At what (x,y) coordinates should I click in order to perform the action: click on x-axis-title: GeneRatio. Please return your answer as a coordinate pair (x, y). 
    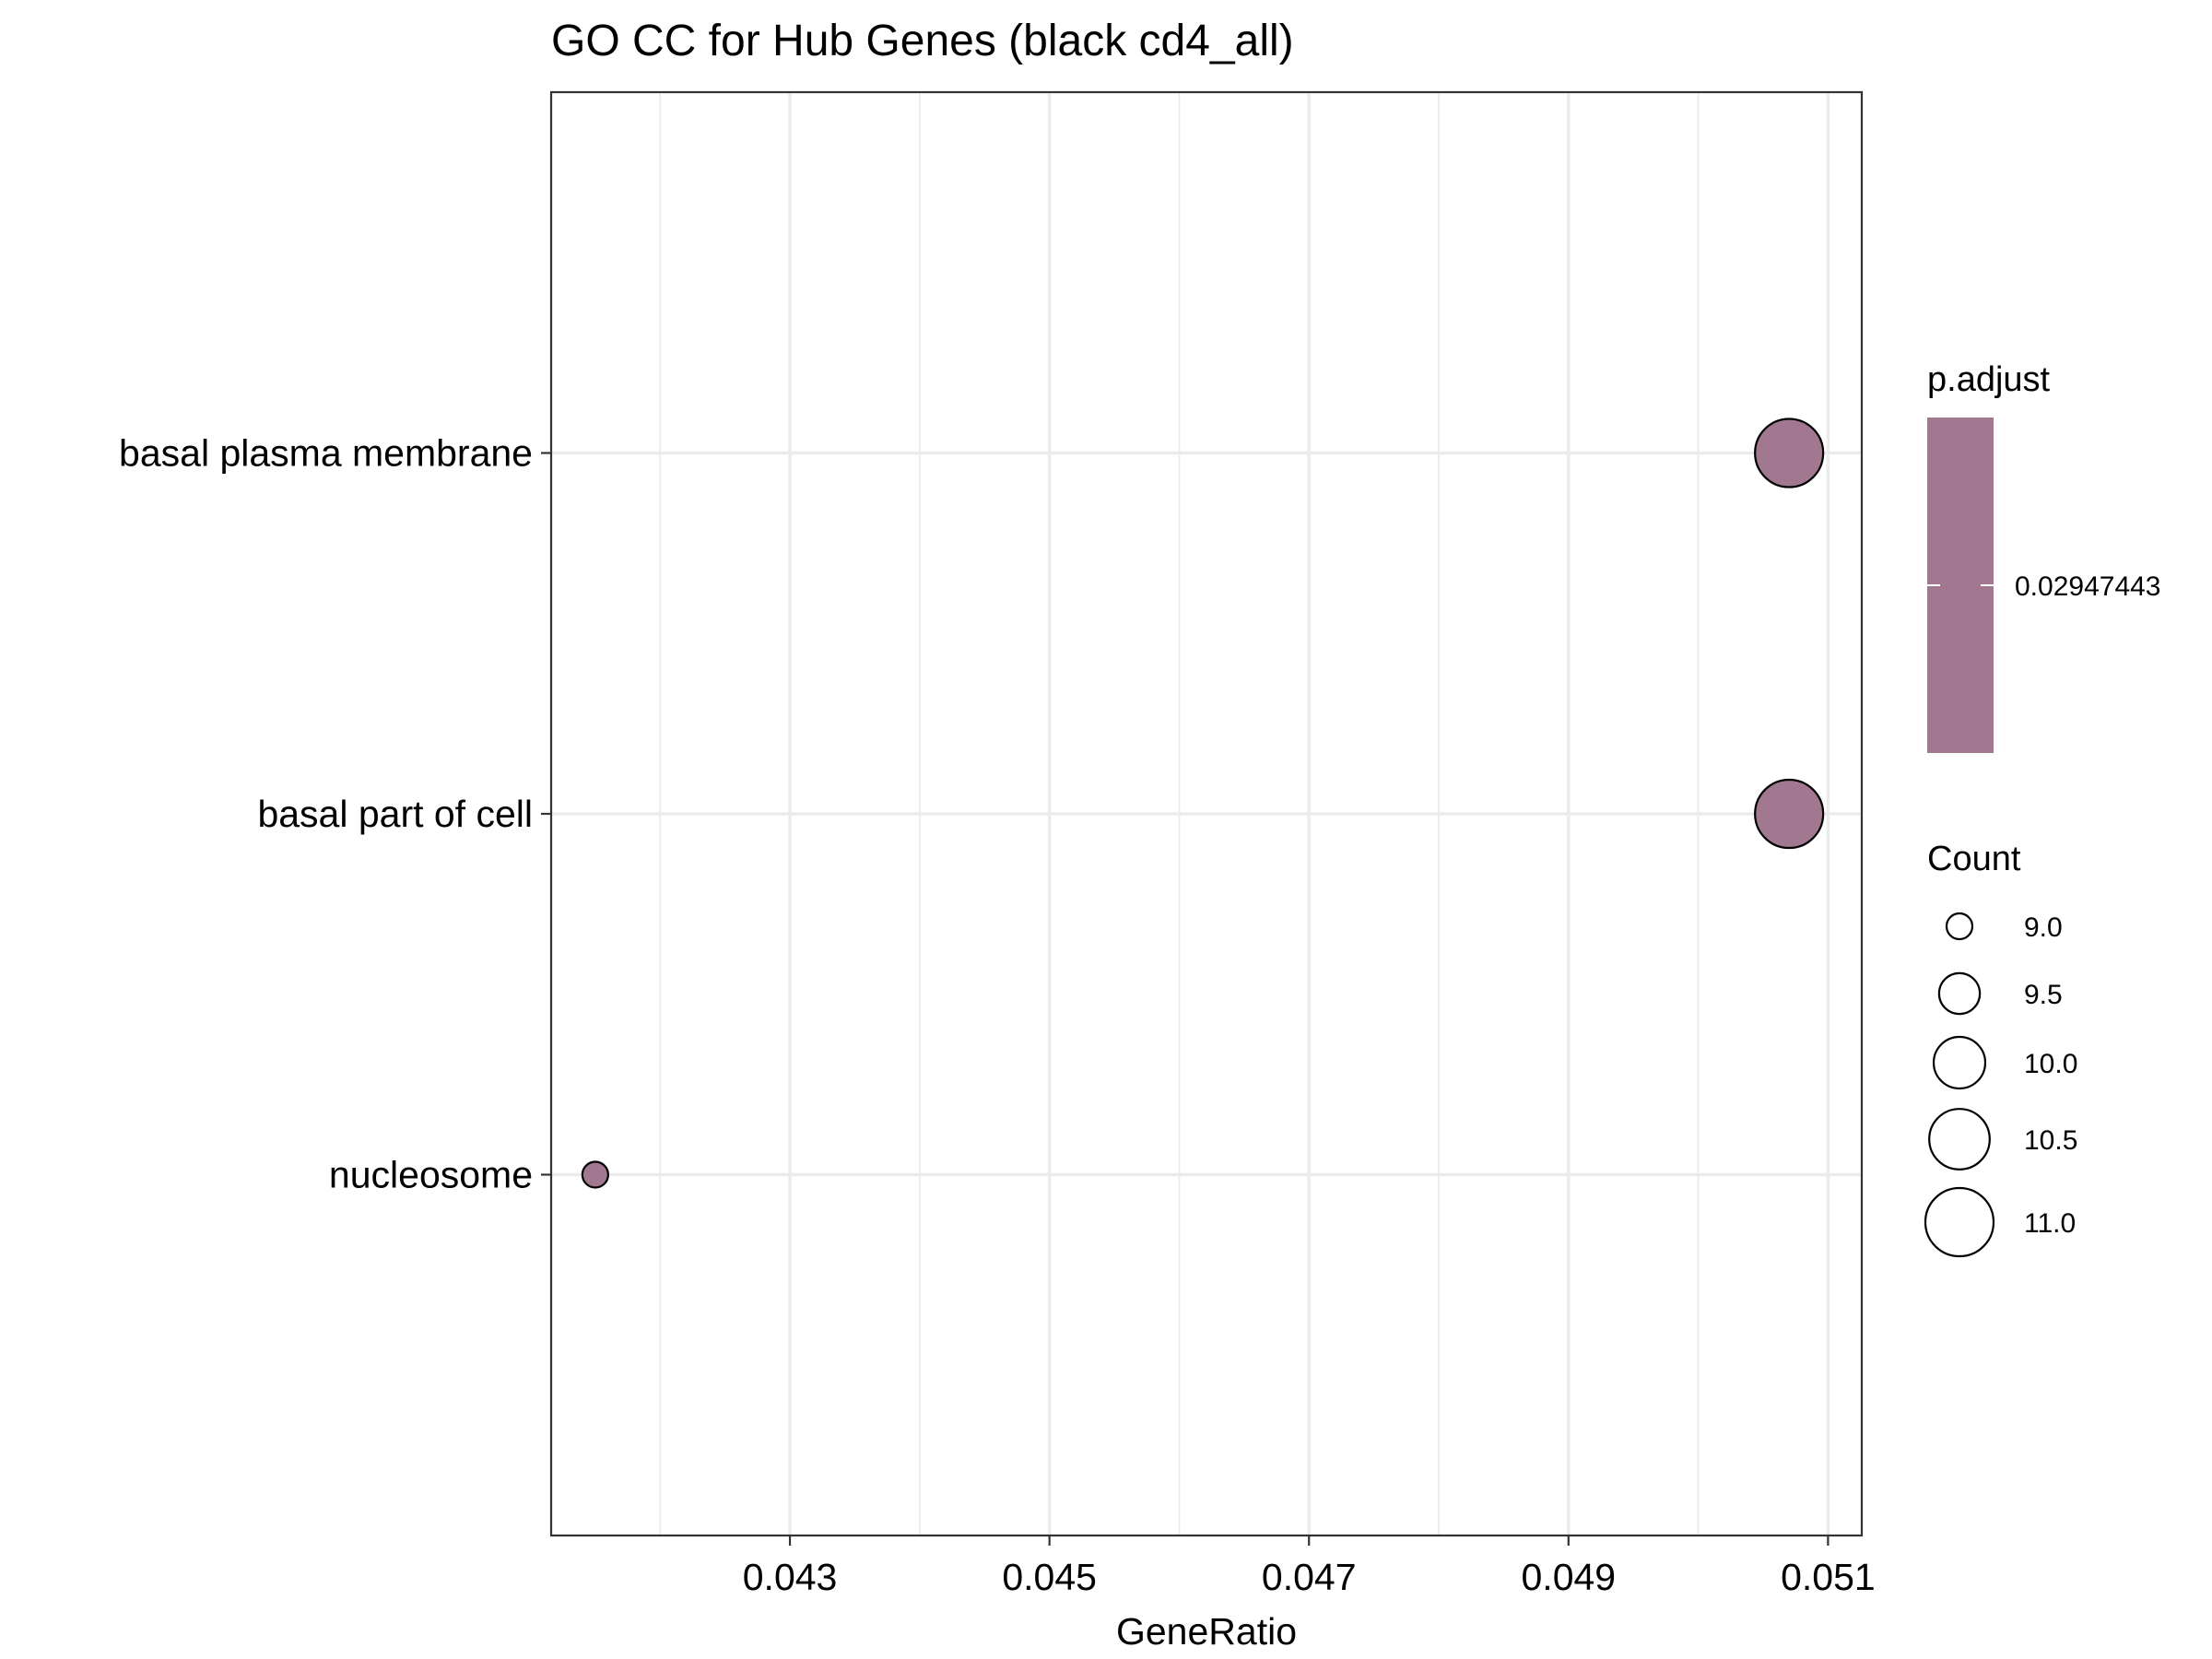
    Looking at the image, I should click on (1206, 1631).